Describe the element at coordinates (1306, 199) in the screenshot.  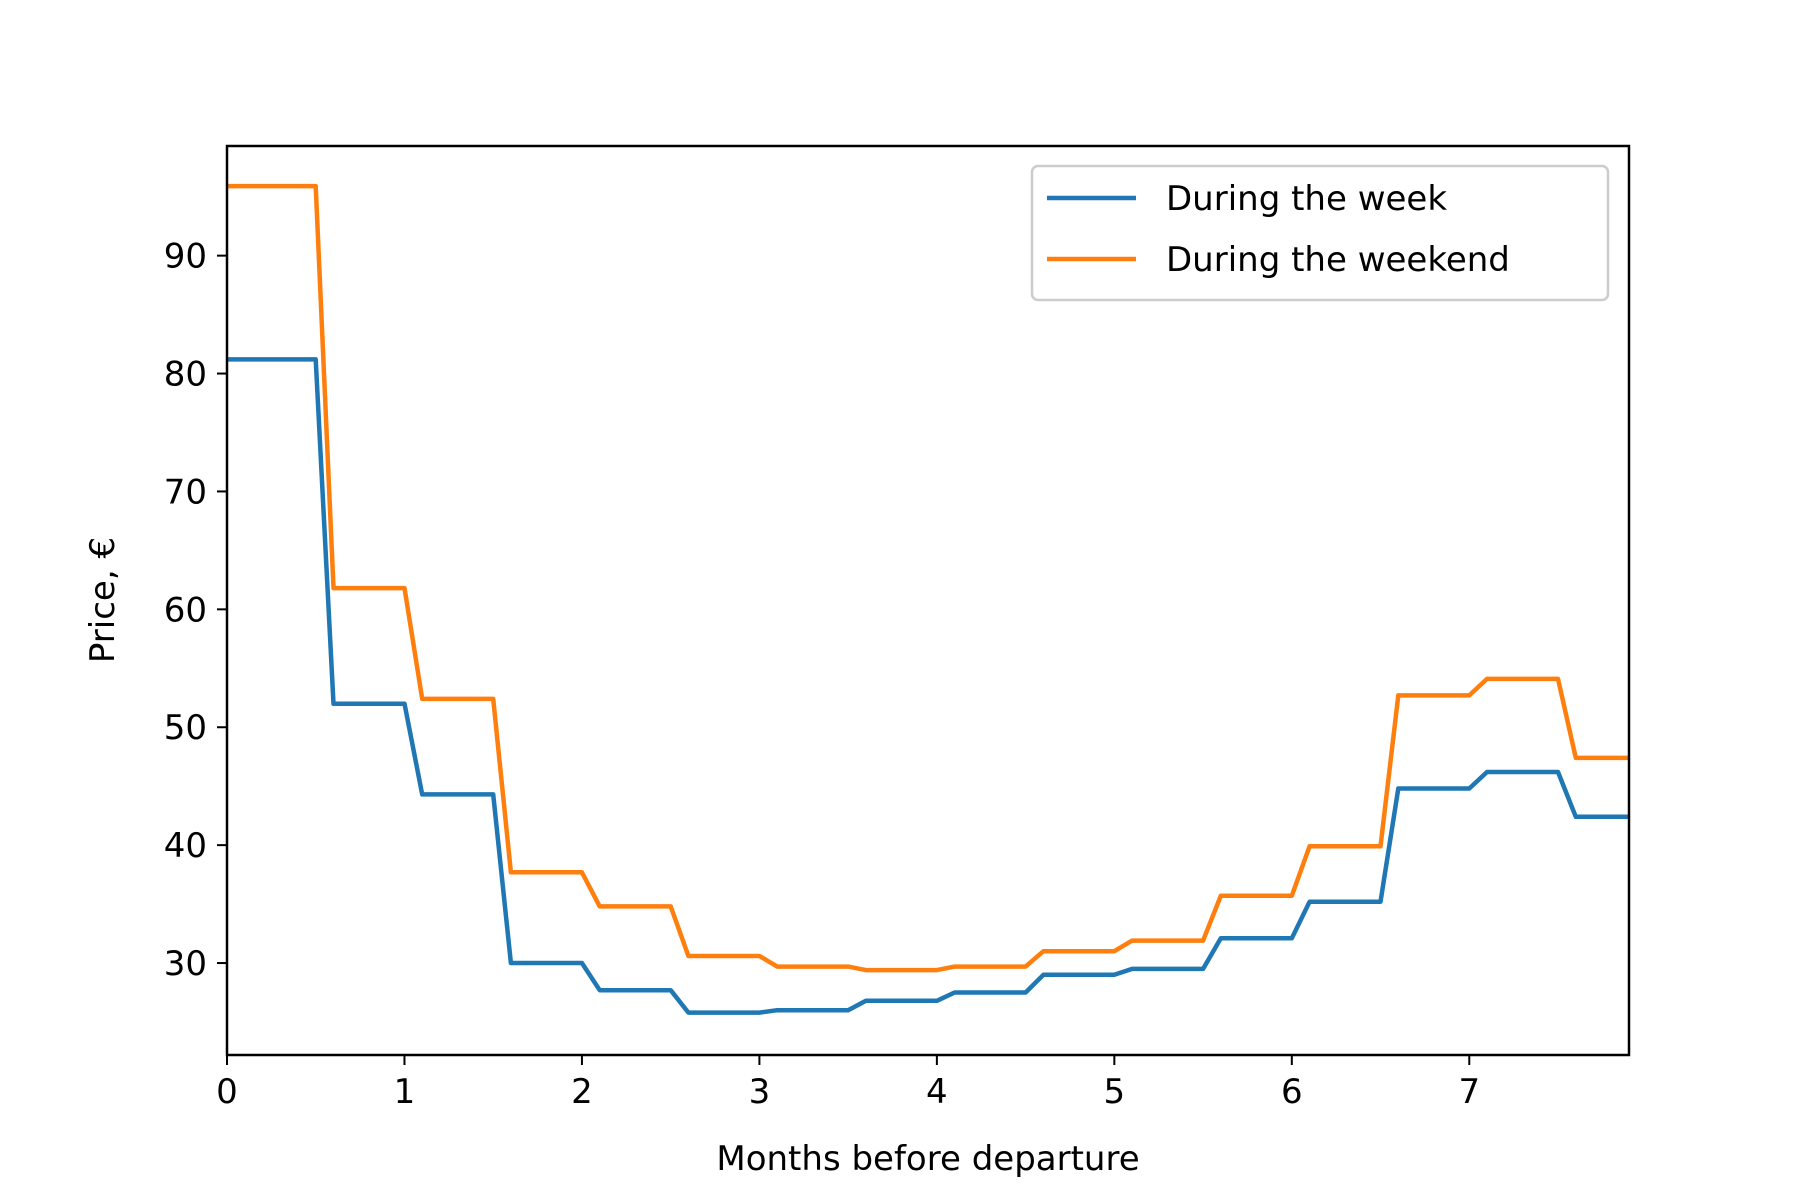
I see `legend-label-week: During the week` at that location.